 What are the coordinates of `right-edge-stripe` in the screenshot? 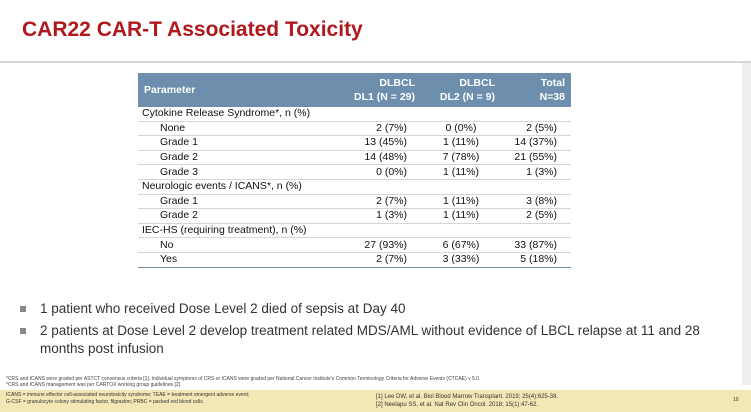 It's located at (746, 224).